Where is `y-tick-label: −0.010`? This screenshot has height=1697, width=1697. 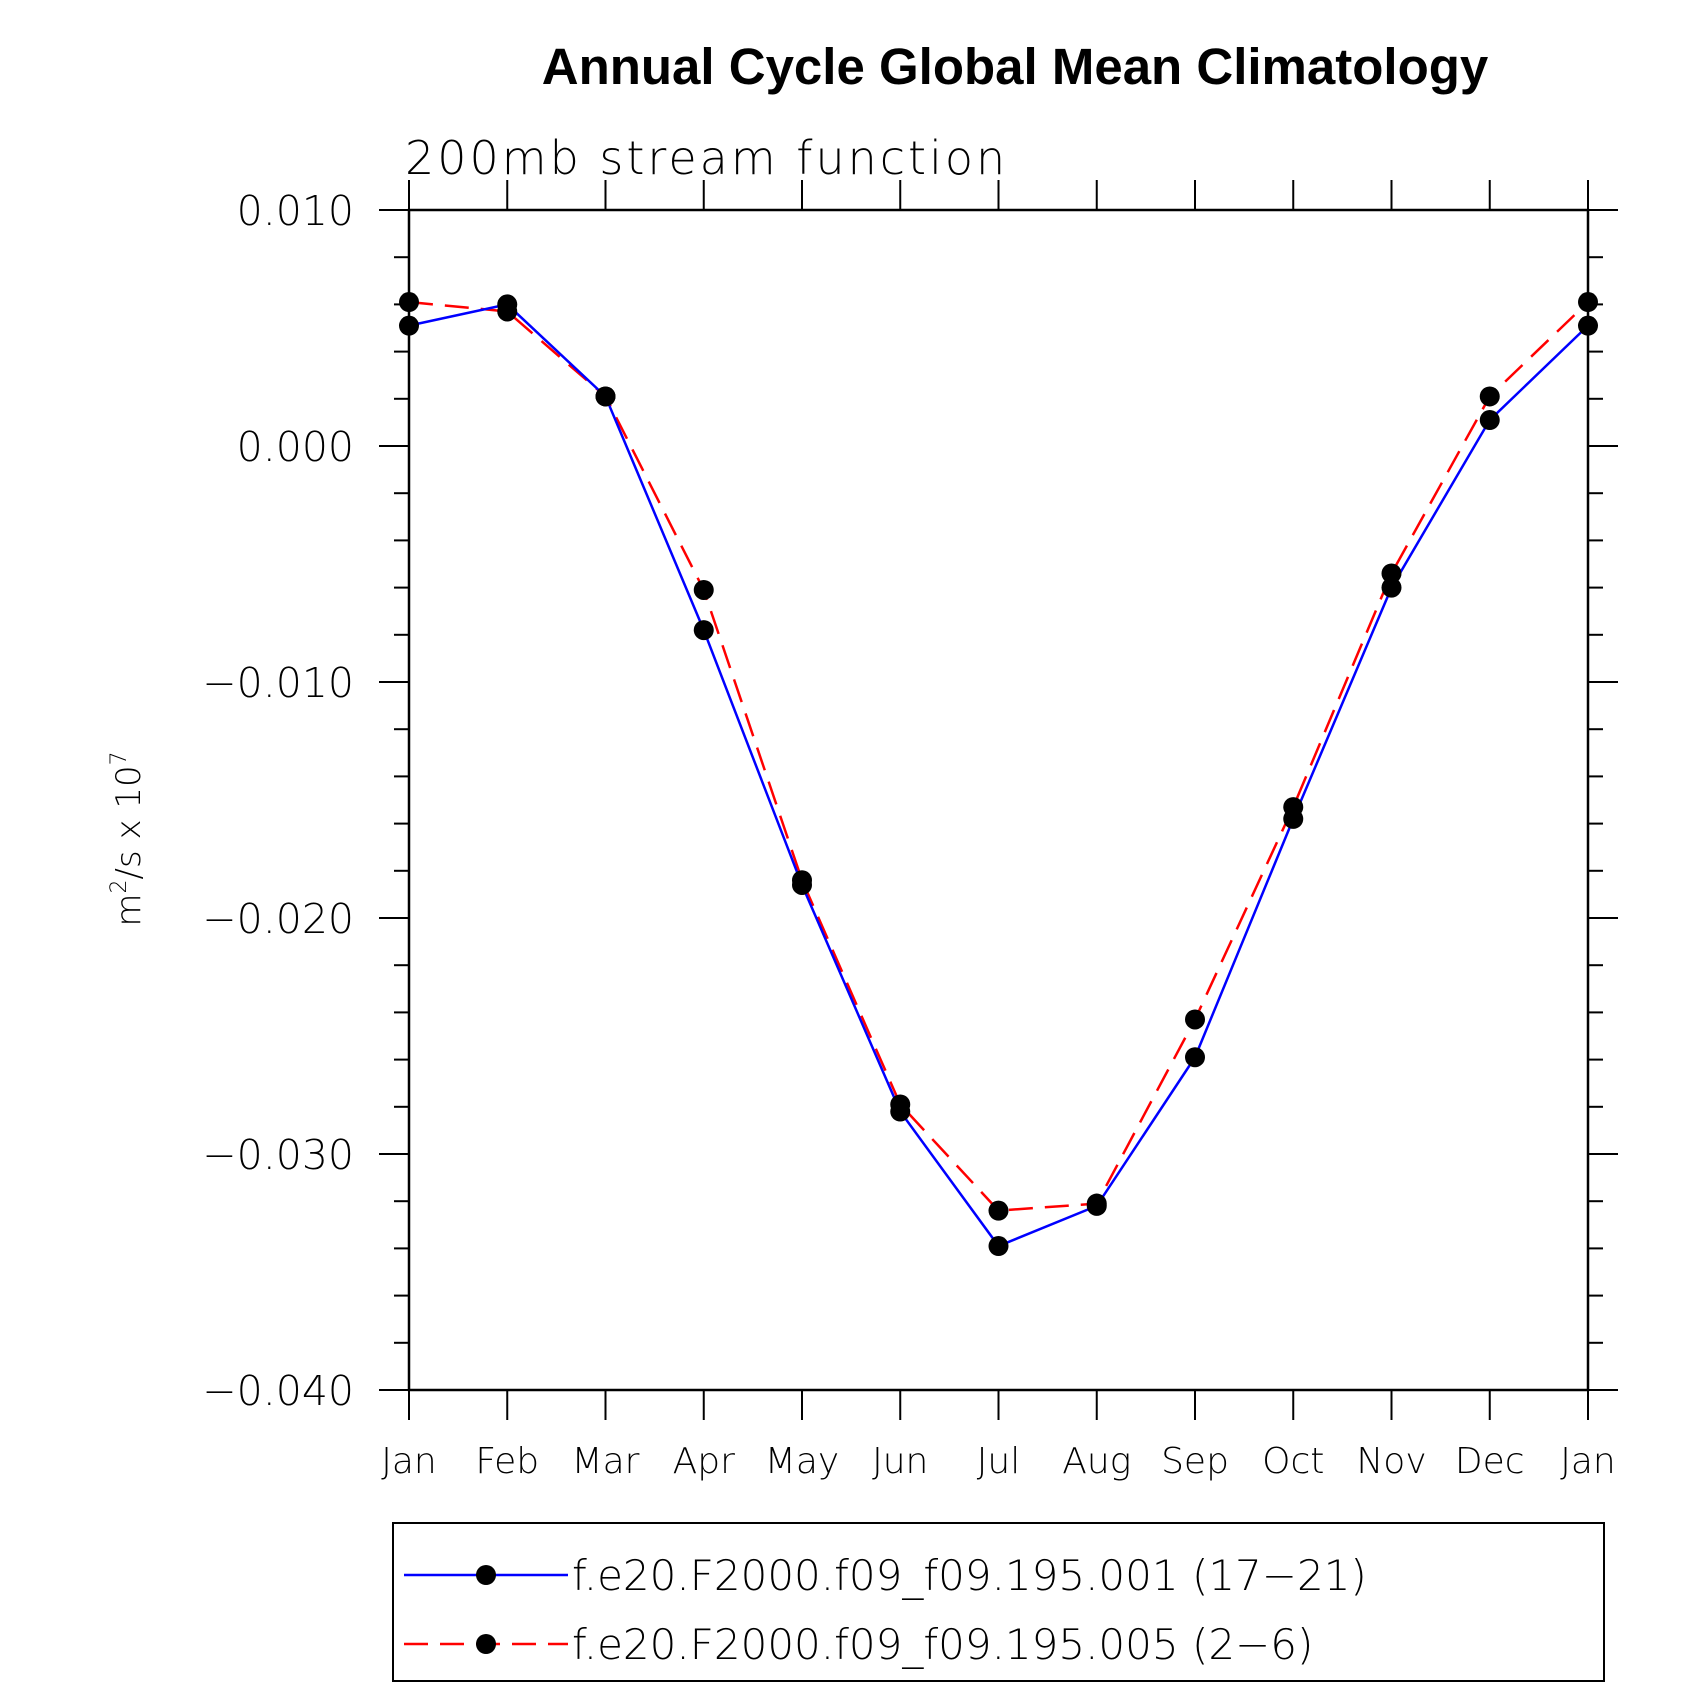 y-tick-label: −0.010 is located at coordinates (278, 683).